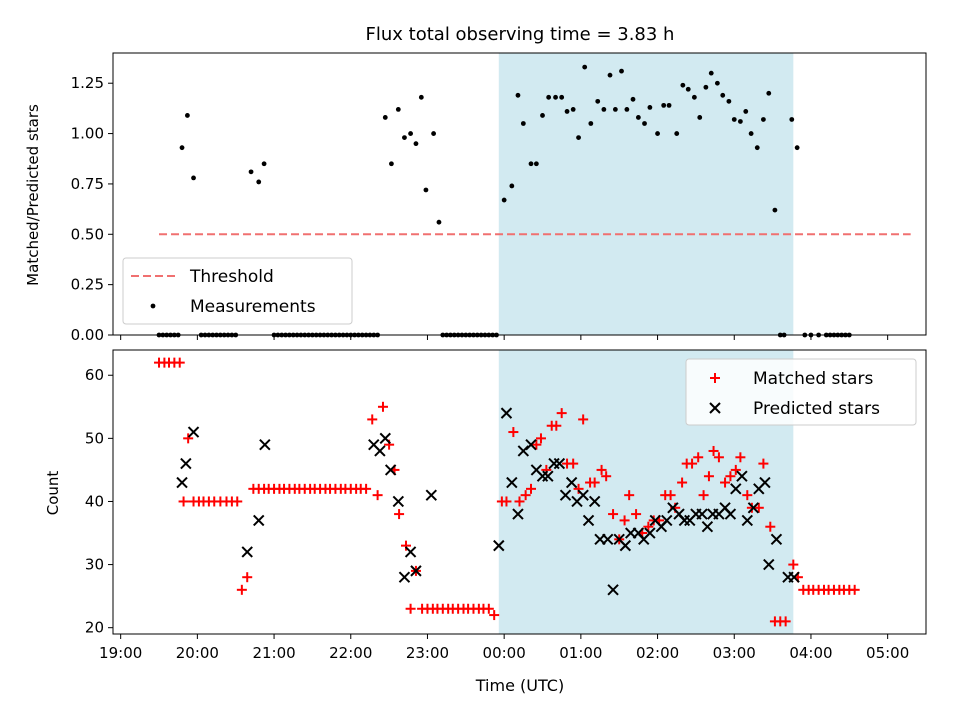 The width and height of the screenshot is (960, 720). I want to click on x-tick-label: 02:00, so click(657, 653).